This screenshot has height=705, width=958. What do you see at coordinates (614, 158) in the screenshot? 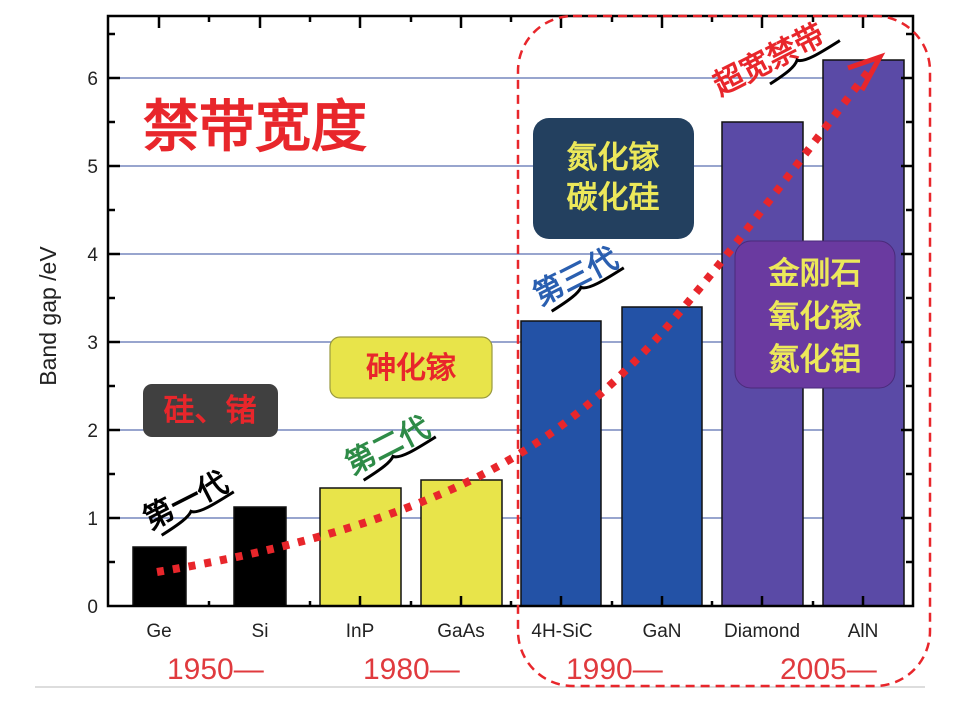
I see `materials-label-gen3-line1: 氮化镓` at bounding box center [614, 158].